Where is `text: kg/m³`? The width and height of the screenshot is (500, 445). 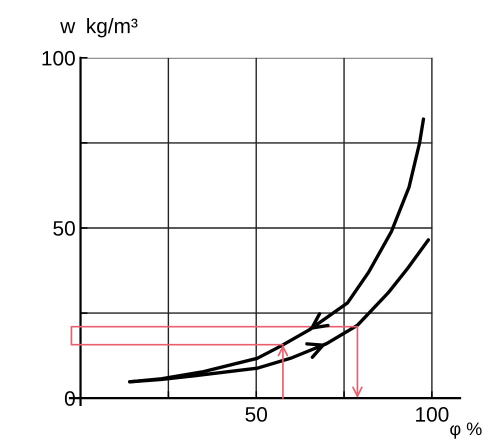 text: kg/m³ is located at coordinates (112, 28).